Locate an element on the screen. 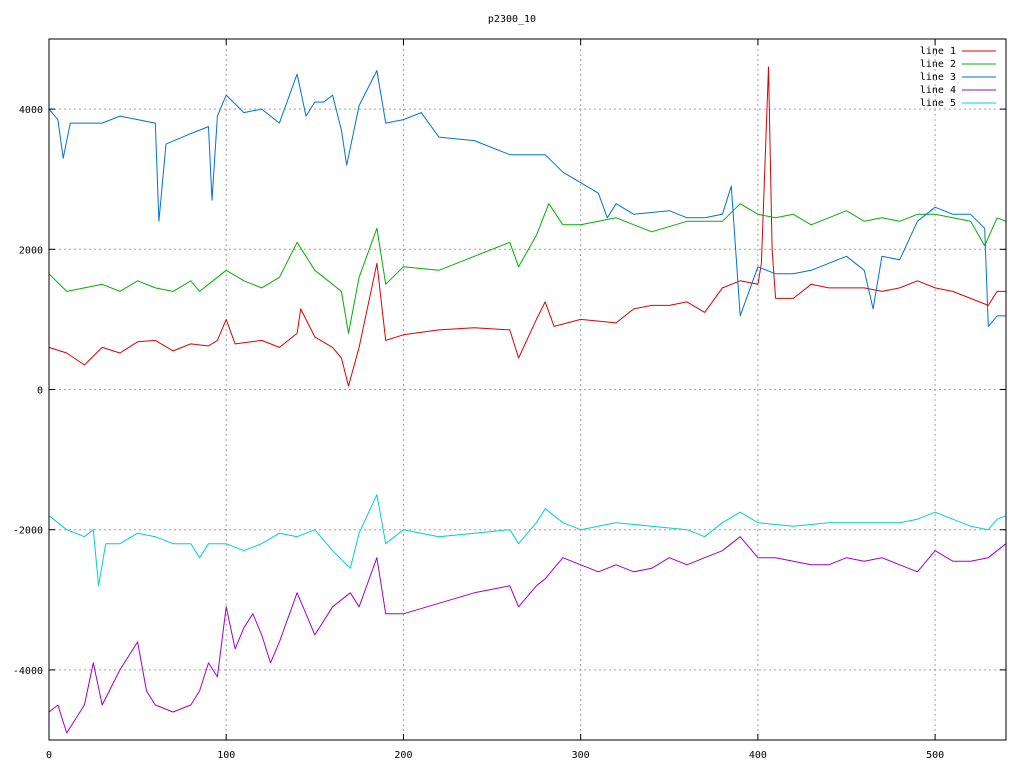 The image size is (1024, 772). y-tick-label: 4000 is located at coordinates (31, 110).